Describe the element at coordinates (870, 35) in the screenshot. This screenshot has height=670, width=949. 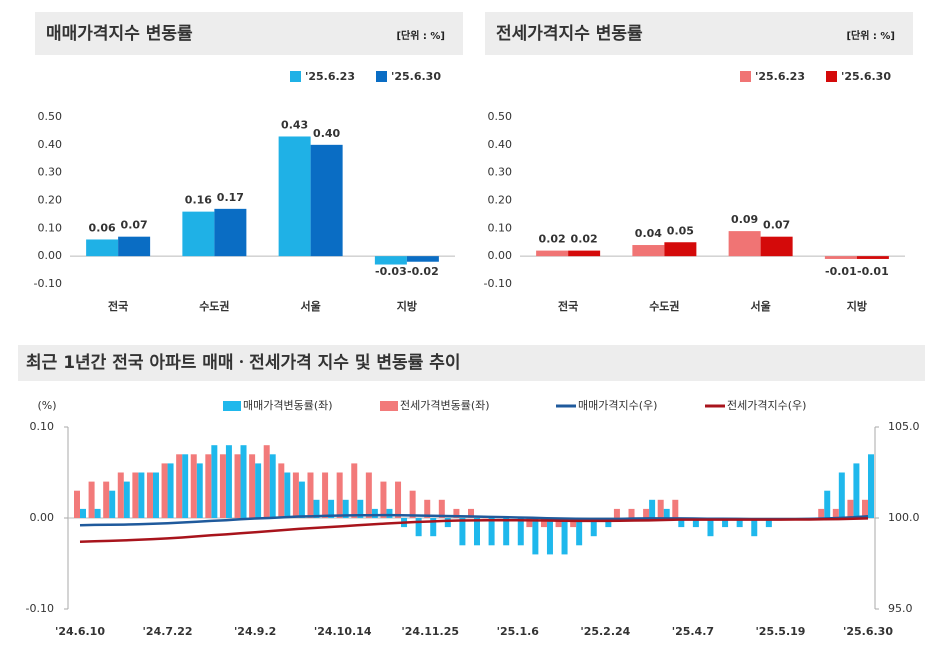
I see `unit-label: [단위 : %]` at that location.